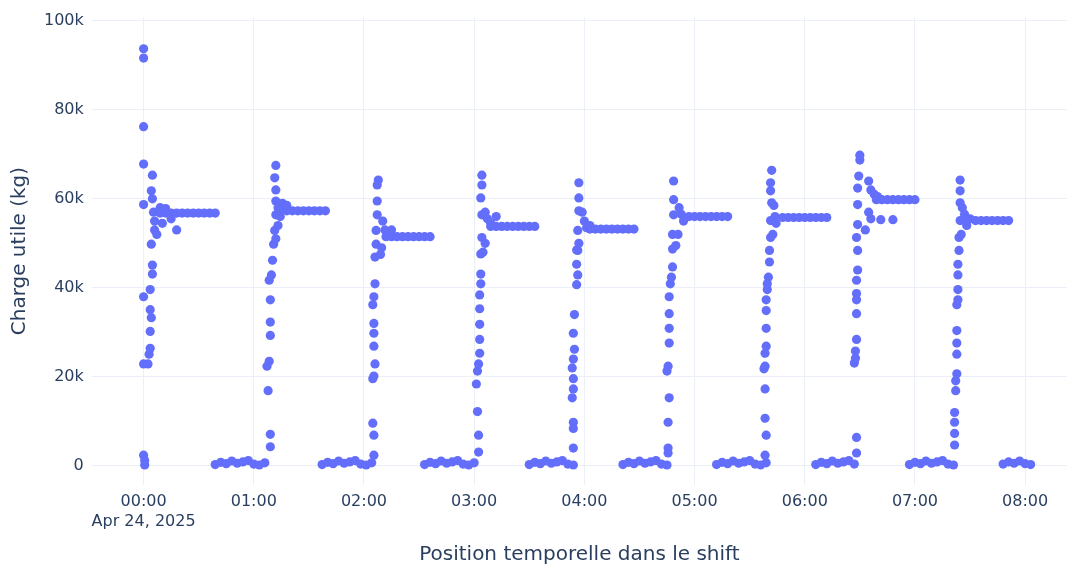  Describe the element at coordinates (69, 286) in the screenshot. I see `y-tick-label: 40k` at that location.